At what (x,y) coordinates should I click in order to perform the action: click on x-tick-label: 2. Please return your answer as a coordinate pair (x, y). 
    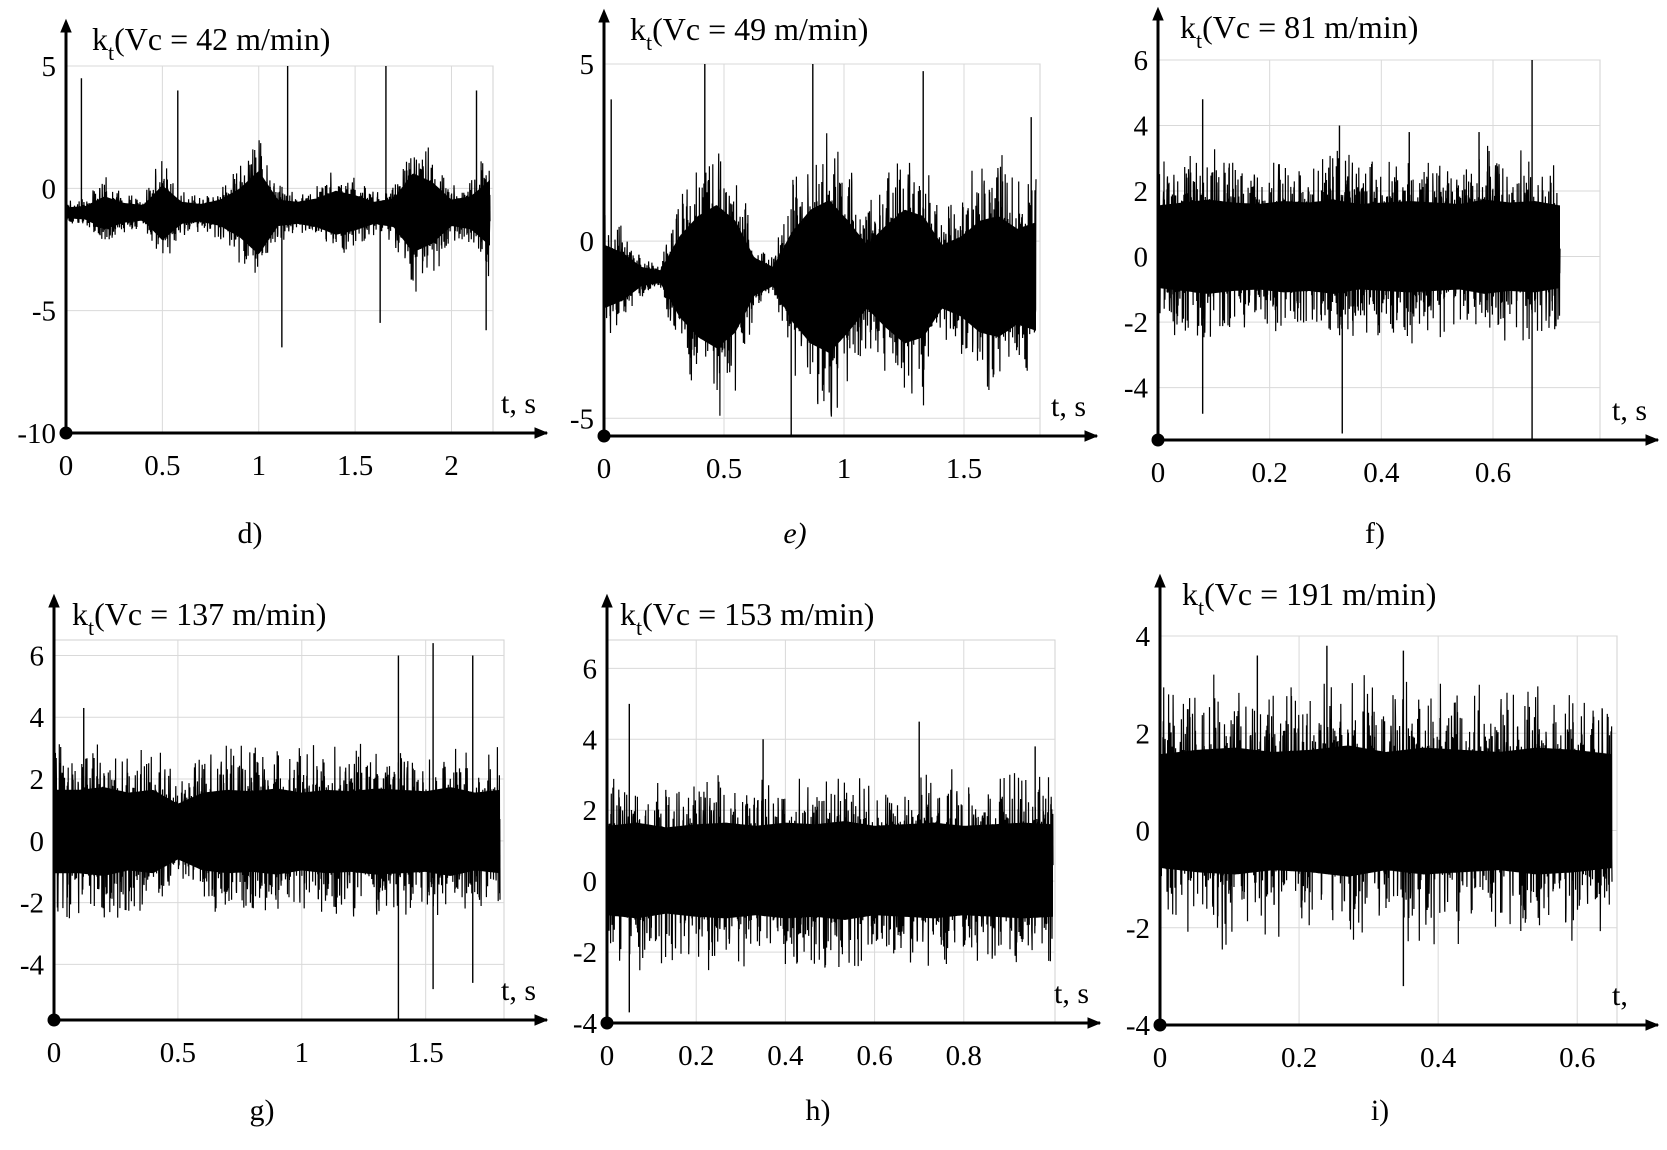
    Looking at the image, I should click on (451, 466).